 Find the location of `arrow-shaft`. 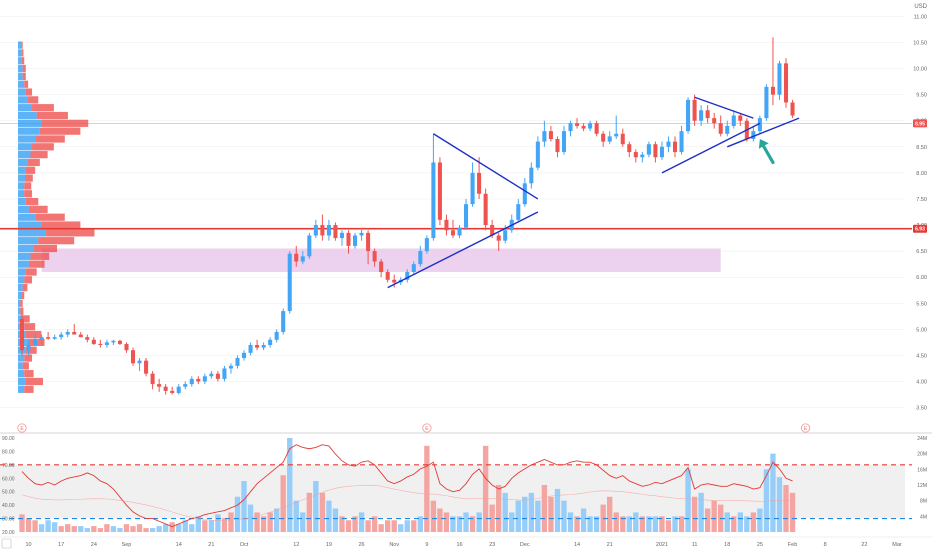

arrow-shaft is located at coordinates (768, 154).